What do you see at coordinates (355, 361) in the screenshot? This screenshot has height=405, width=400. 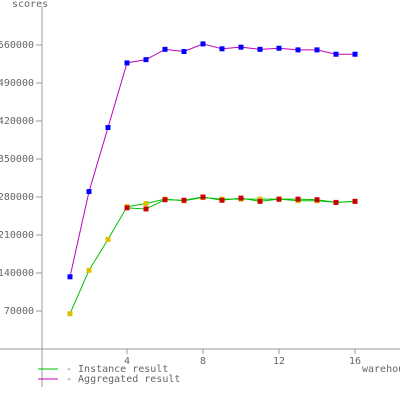 I see `x-tick-label: 16` at bounding box center [355, 361].